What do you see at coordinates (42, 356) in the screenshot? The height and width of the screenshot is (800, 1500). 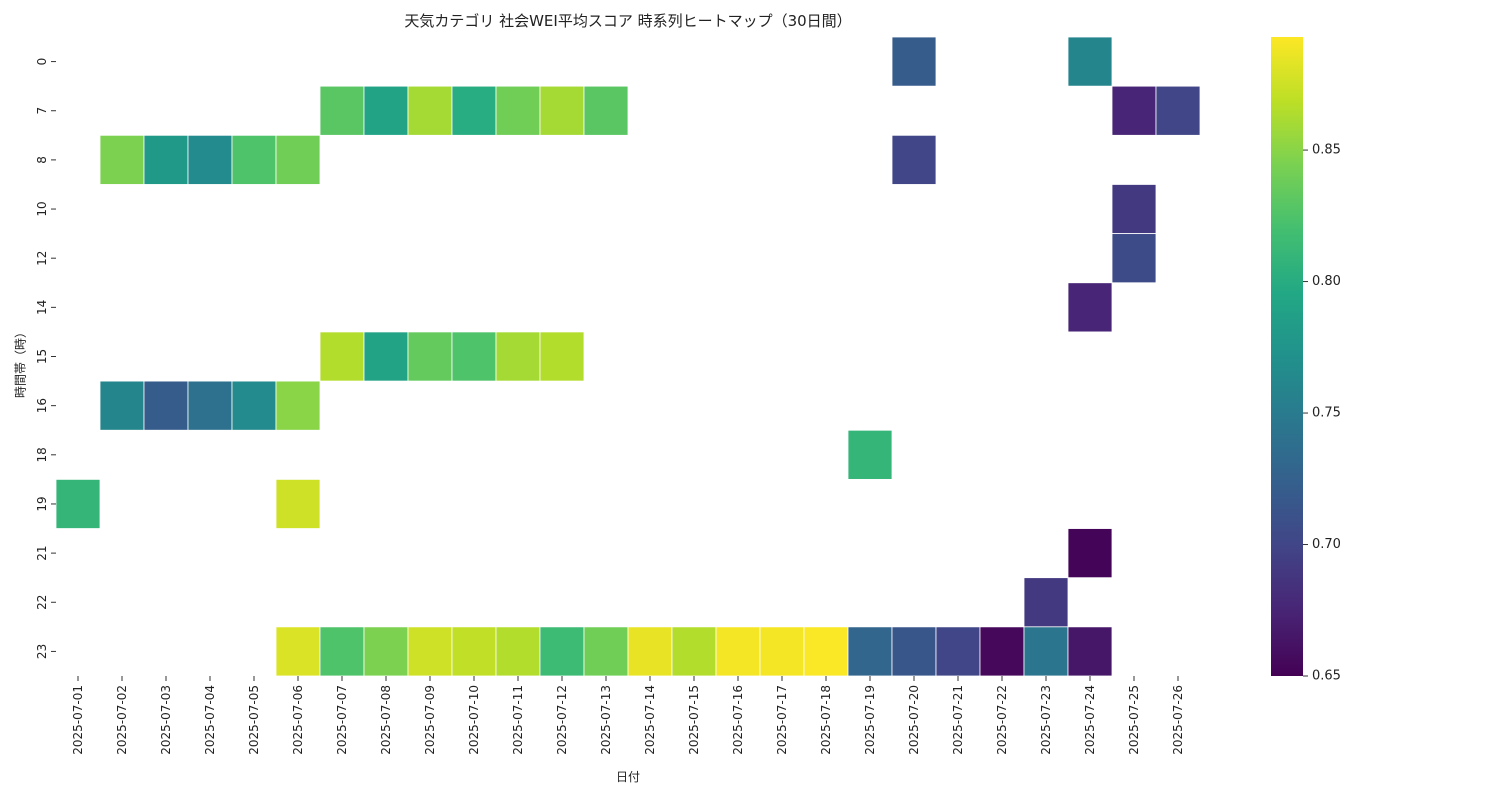 I see `y-tick-label: 15` at bounding box center [42, 356].